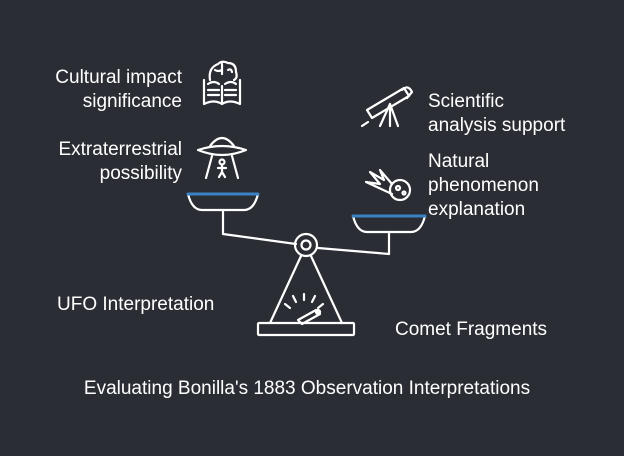 This screenshot has width=624, height=456. Describe the element at coordinates (222, 83) in the screenshot. I see `book-brain-icon` at that location.